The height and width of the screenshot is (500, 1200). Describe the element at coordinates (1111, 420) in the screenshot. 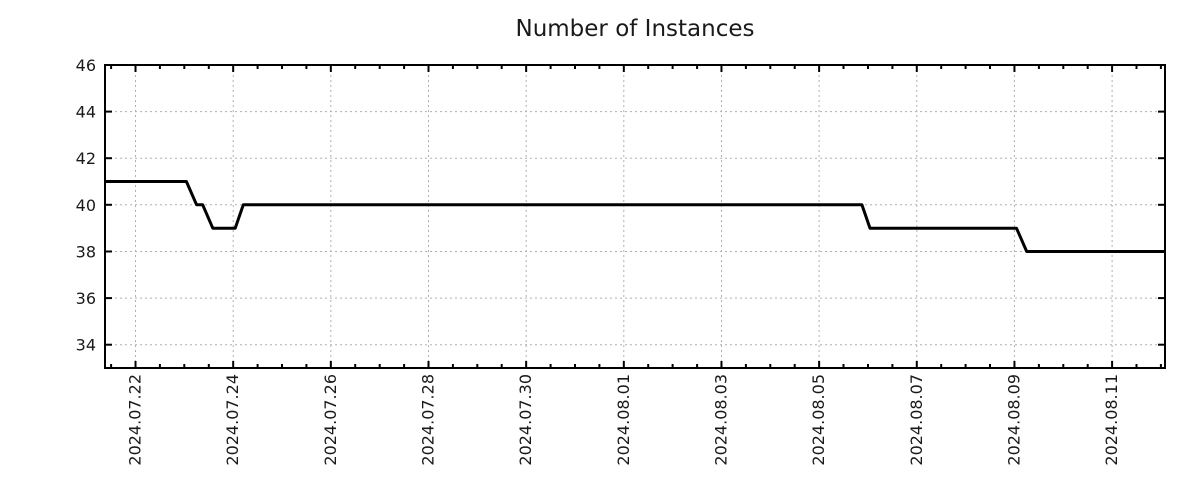

I see `x-tick-label: 2024.08.11` at that location.